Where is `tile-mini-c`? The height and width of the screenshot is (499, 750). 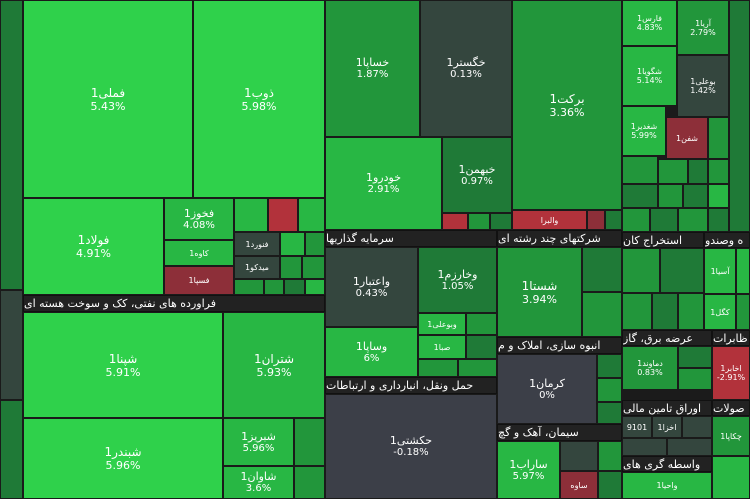 tile-mini-c is located at coordinates (292, 244).